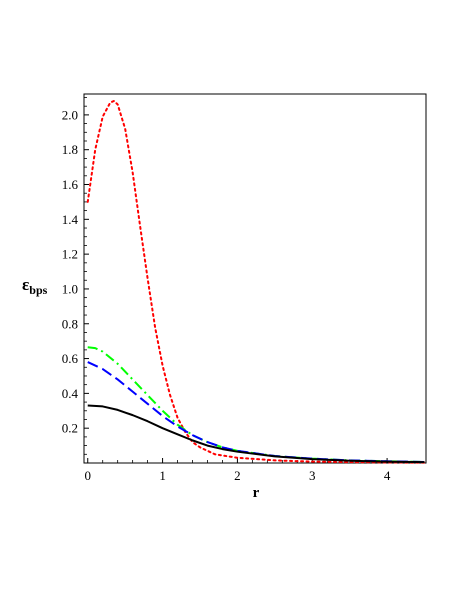 This screenshot has width=463, height=599. Describe the element at coordinates (256, 493) in the screenshot. I see `x-axis-label: r` at that location.